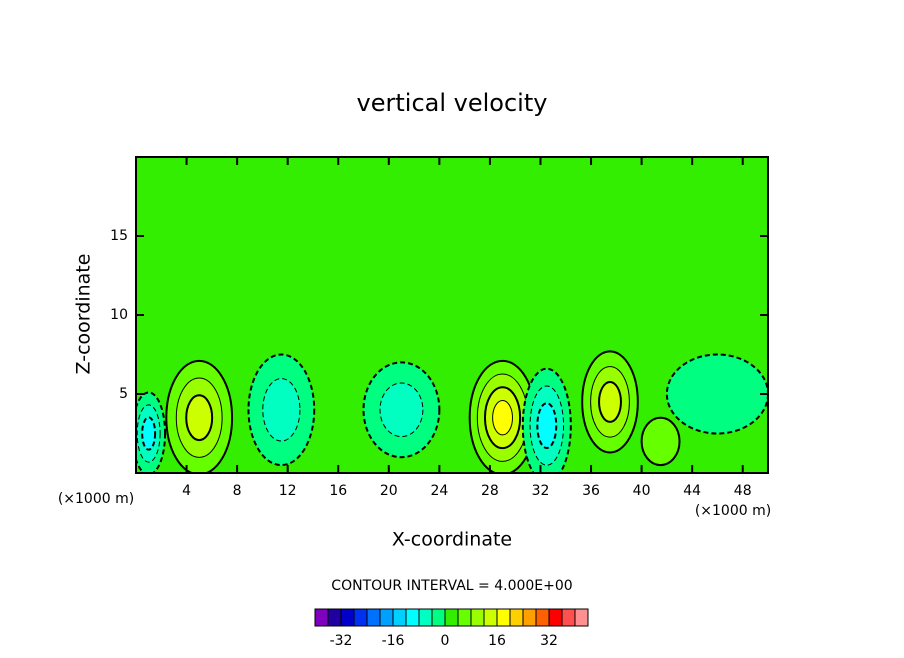 This screenshot has height=658, width=904. What do you see at coordinates (451, 586) in the screenshot?
I see `contour-interval: CONTOUR INTERVAL = 4.000E+00` at bounding box center [451, 586].